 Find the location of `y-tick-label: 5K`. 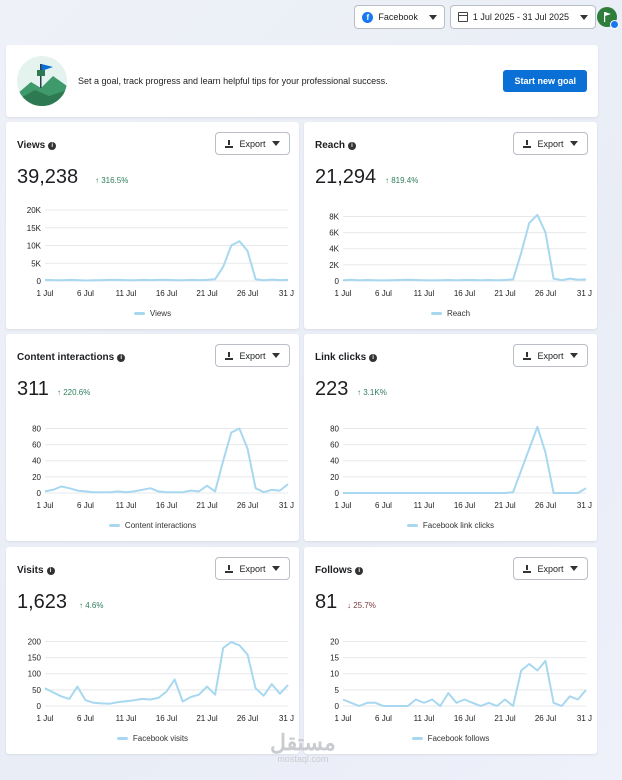

y-tick-label: 5K is located at coordinates (36, 263).